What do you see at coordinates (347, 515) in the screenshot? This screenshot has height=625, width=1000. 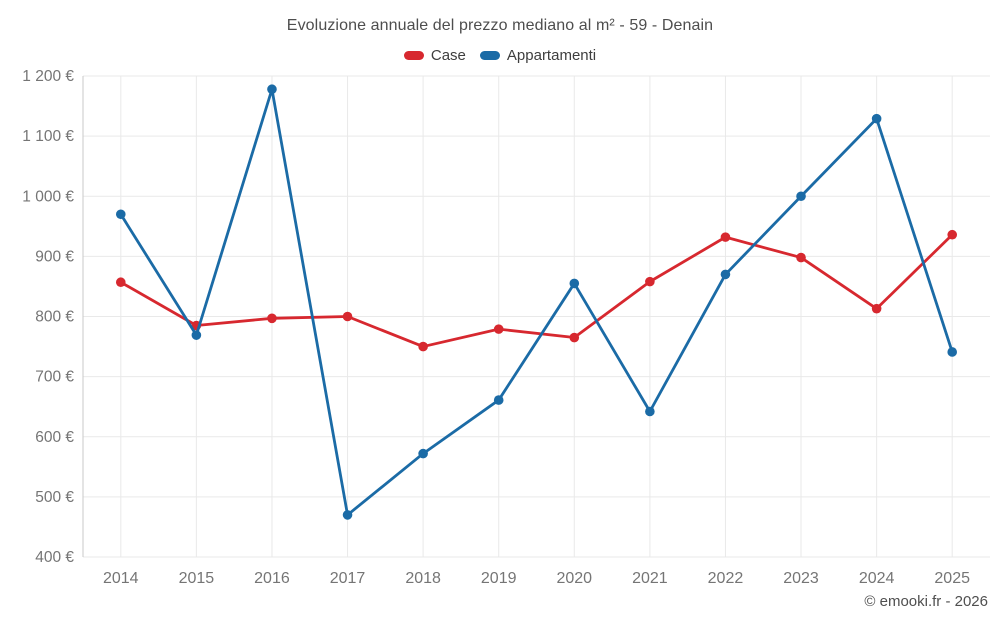 I see `data-point-appartamenti-2017` at bounding box center [347, 515].